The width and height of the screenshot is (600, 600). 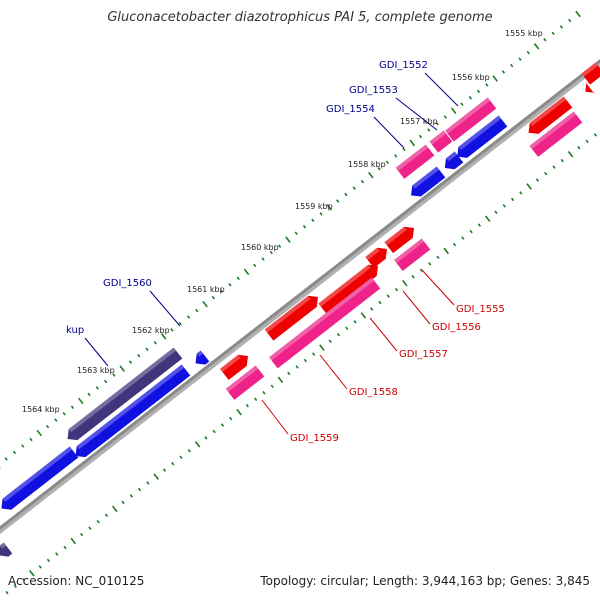 I want to click on feature-gdi-1560-body, so click(x=202, y=357).